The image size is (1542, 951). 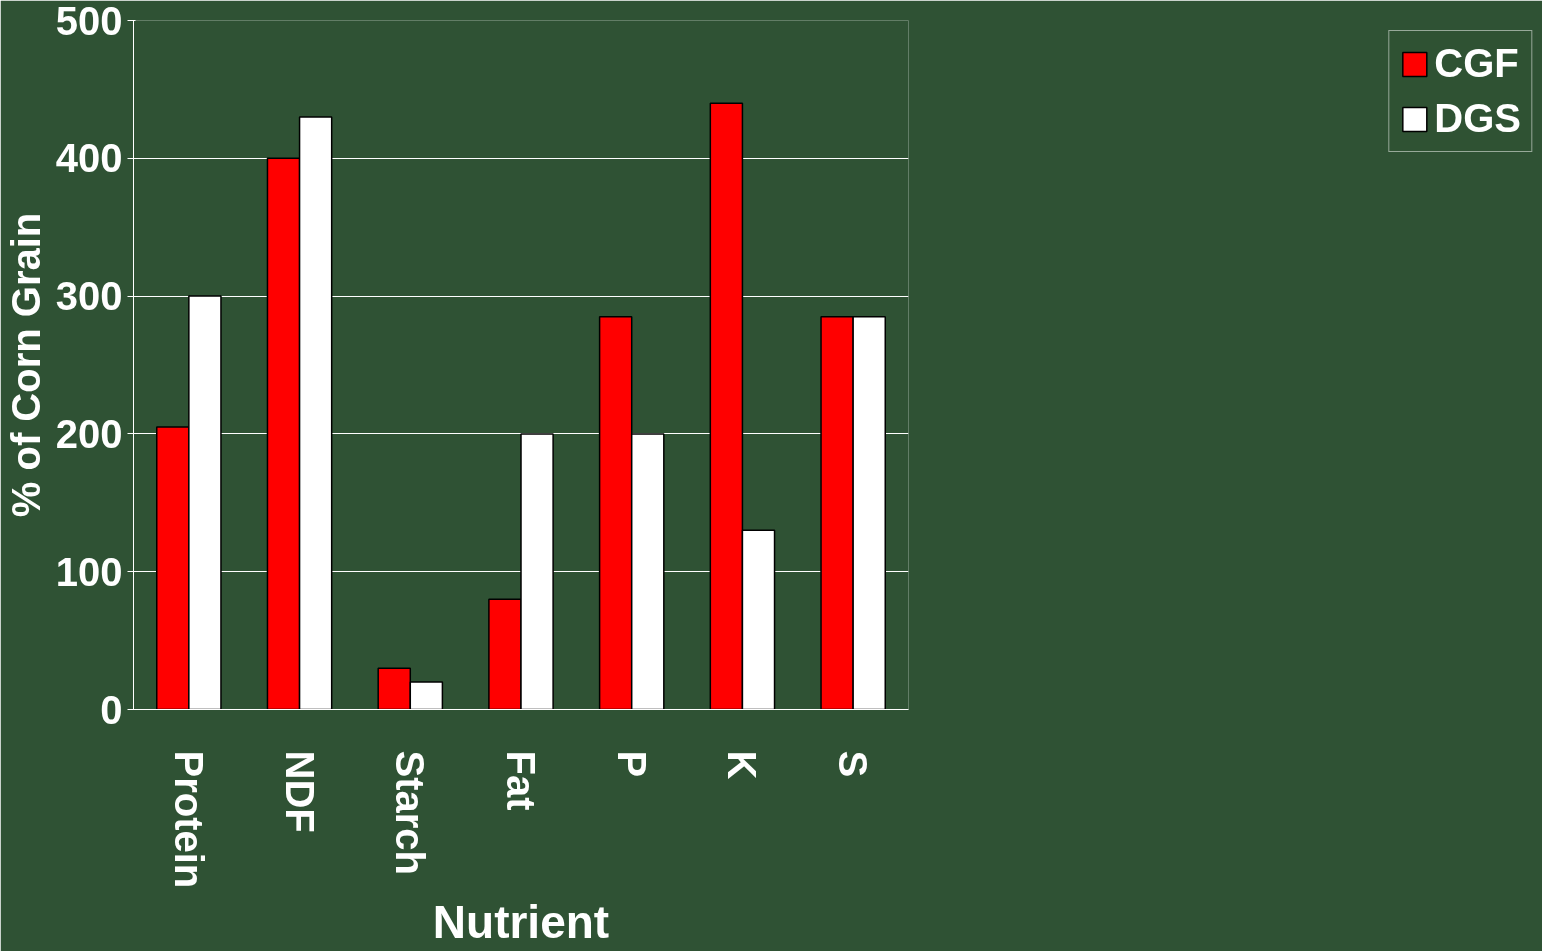 What do you see at coordinates (111, 709) in the screenshot?
I see `y-tick-label: 0` at bounding box center [111, 709].